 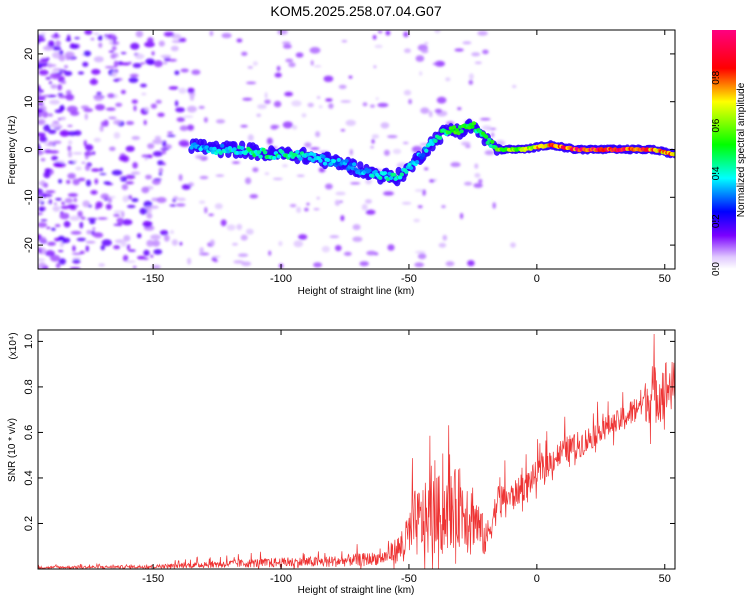 I want to click on y-tick-label: -10, so click(x=29, y=197).